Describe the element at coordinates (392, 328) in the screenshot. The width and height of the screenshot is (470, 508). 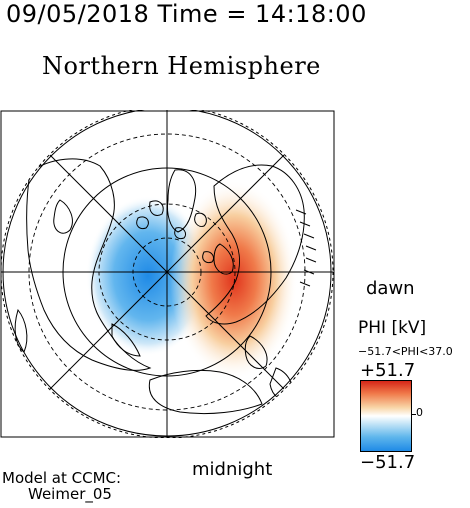
I see `legend-title: PHI [kV]` at that location.